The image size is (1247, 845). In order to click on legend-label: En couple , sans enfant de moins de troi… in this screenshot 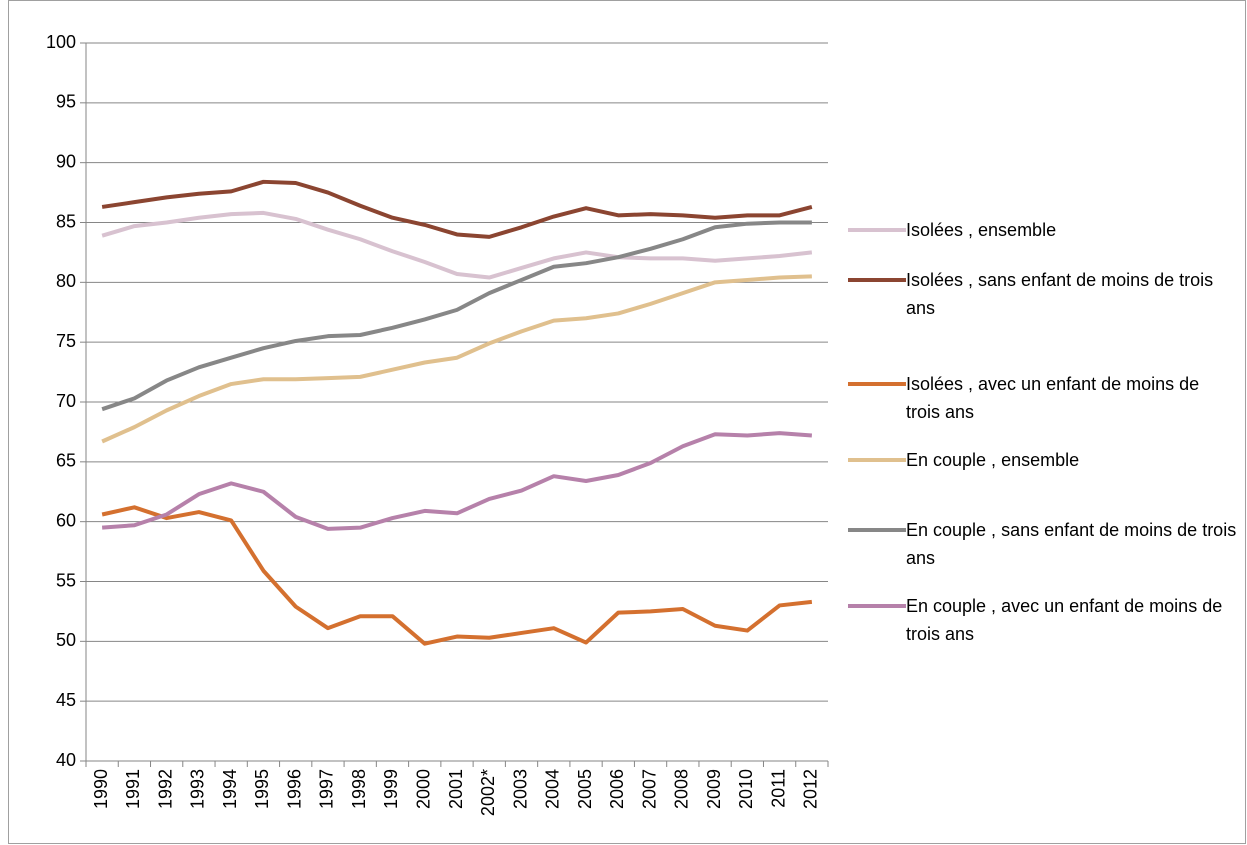, I will do `click(1071, 544)`.